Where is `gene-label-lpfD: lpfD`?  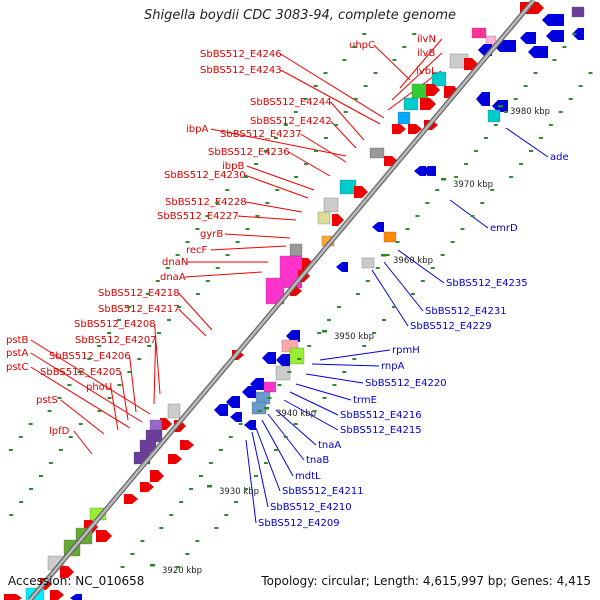 gene-label-lpfD: lpfD is located at coordinates (59, 431).